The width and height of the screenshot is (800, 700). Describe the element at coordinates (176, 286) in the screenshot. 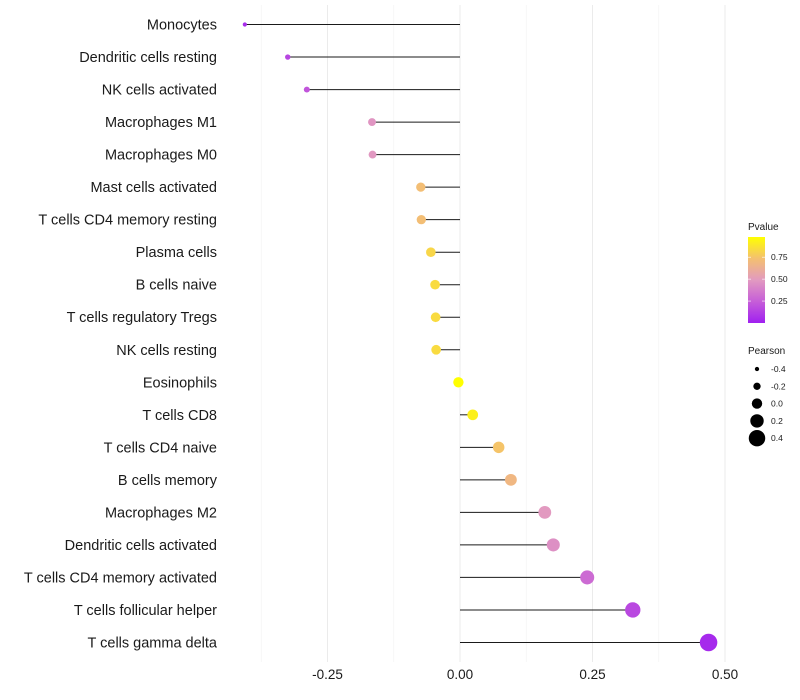

I see `category-label: B cells naive` at that location.